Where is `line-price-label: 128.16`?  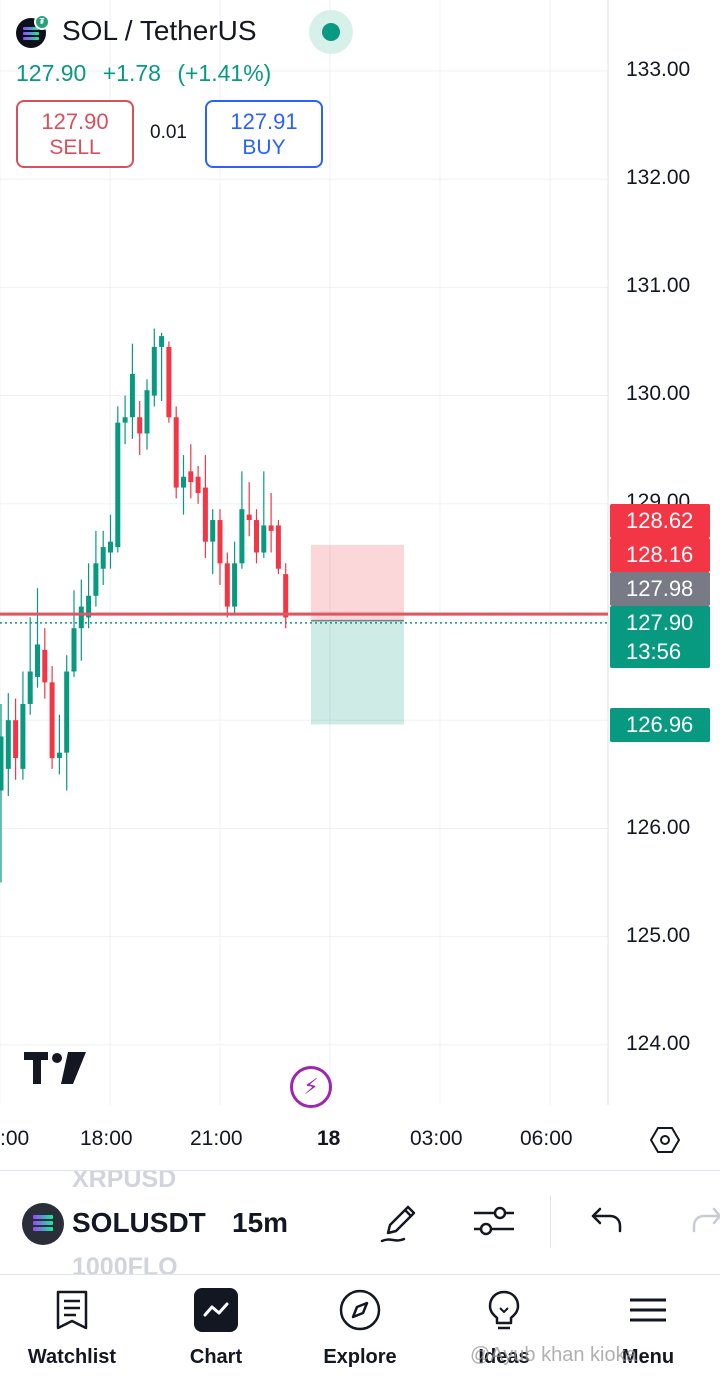 line-price-label: 128.16 is located at coordinates (660, 555).